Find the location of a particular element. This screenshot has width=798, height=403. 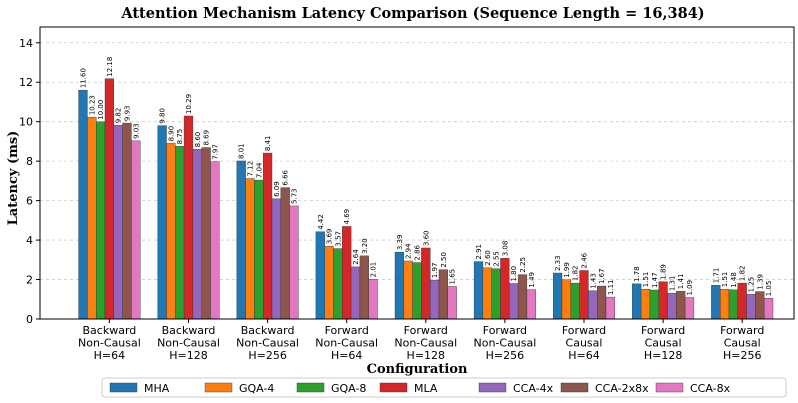

legend-label-cca-2x8x: CCA-2x8x is located at coordinates (622, 388).